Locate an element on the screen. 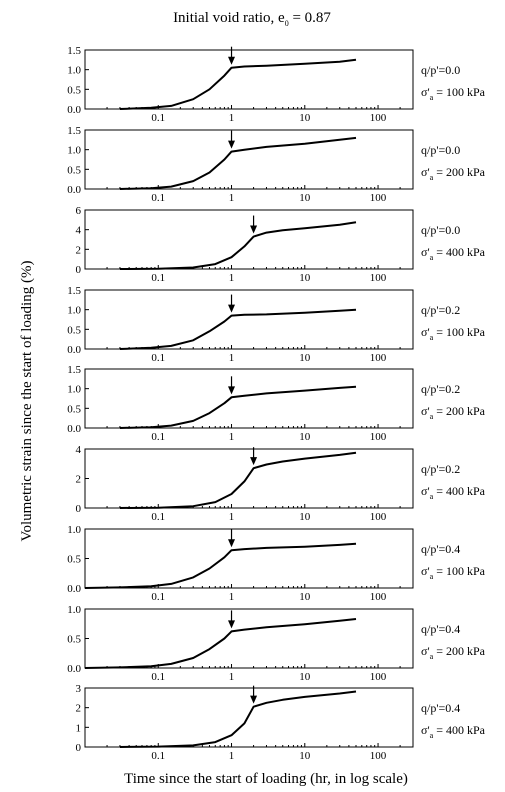 The height and width of the screenshot is (792, 505). stress-label: σ'a = 100 kPa is located at coordinates (453, 333).